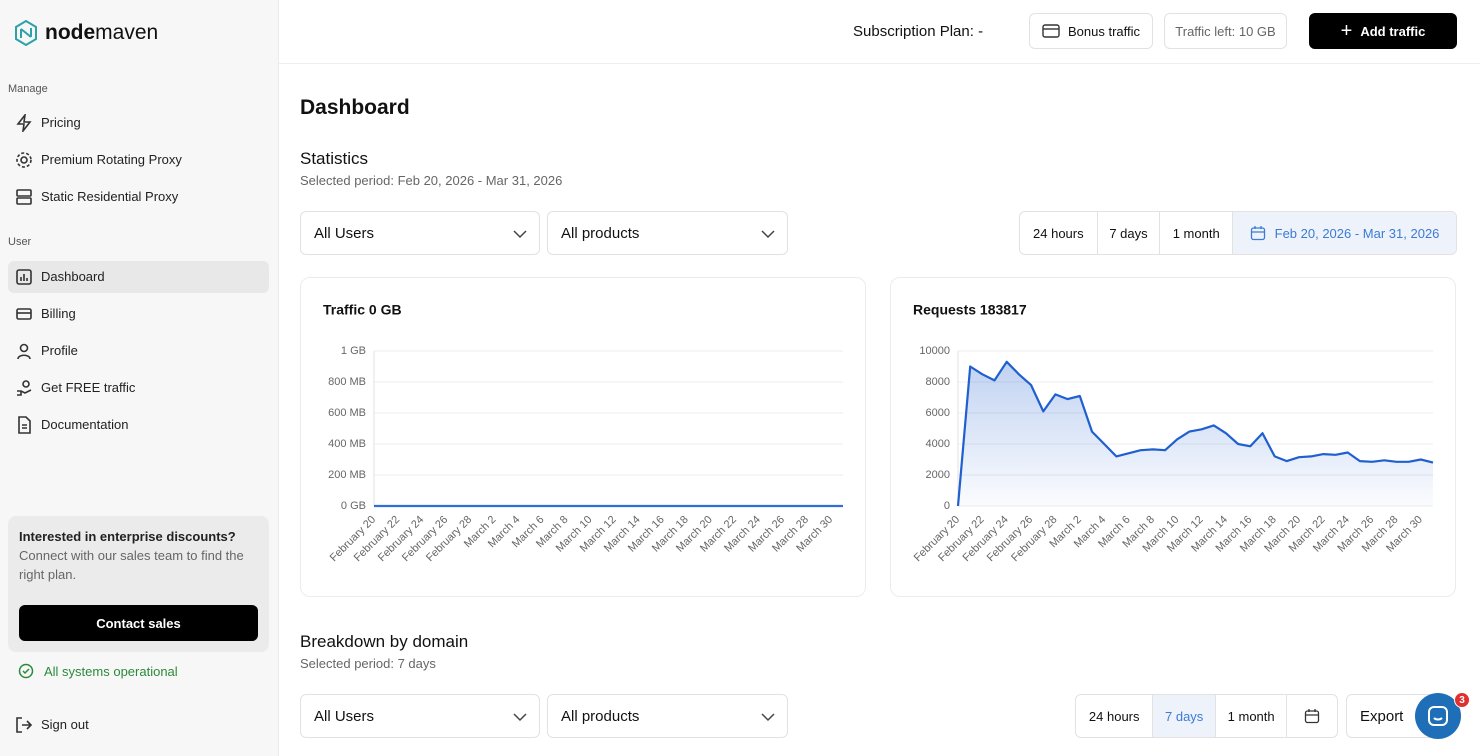  What do you see at coordinates (26, 671) in the screenshot?
I see `status-icon` at bounding box center [26, 671].